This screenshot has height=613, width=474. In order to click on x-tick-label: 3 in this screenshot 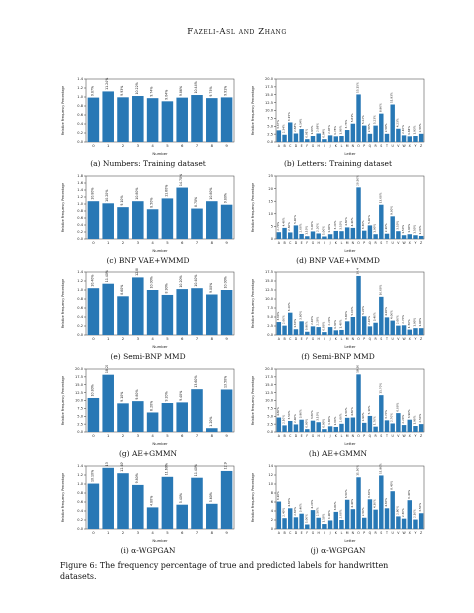, I will do `click(138, 435)`.